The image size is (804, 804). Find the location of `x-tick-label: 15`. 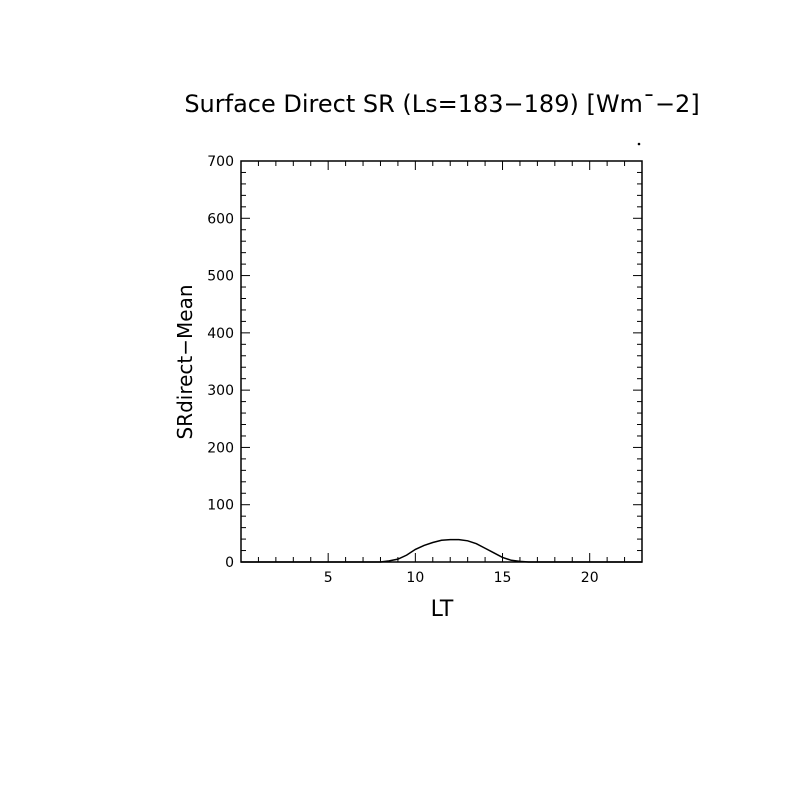

x-tick-label: 15 is located at coordinates (503, 578).